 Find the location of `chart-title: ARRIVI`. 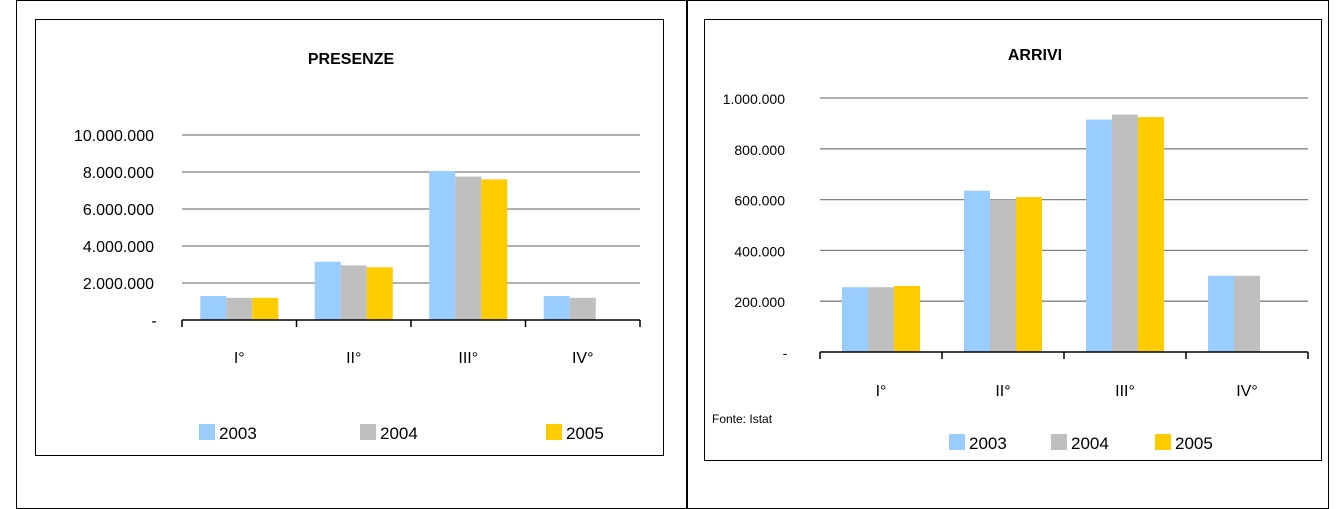

chart-title: ARRIVI is located at coordinates (1035, 55).